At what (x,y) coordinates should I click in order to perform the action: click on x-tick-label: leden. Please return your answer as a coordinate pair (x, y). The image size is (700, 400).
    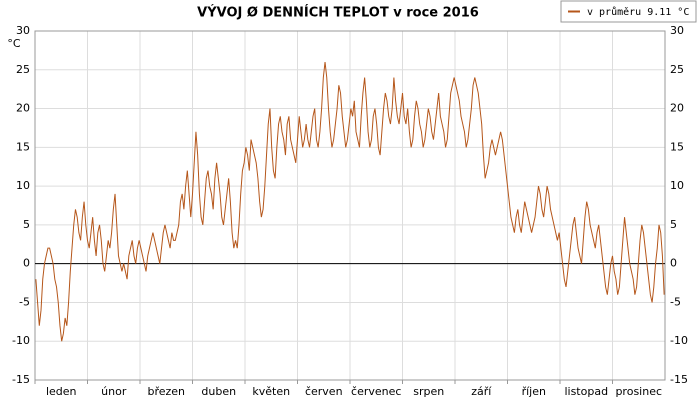
    Looking at the image, I should click on (61, 391).